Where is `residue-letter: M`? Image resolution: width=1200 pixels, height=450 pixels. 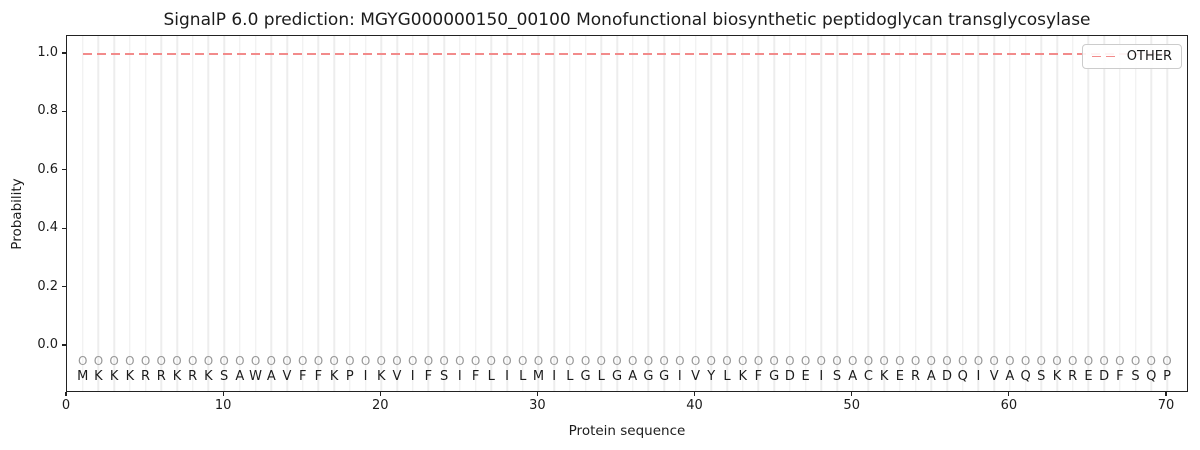
residue-letter: M is located at coordinates (83, 377).